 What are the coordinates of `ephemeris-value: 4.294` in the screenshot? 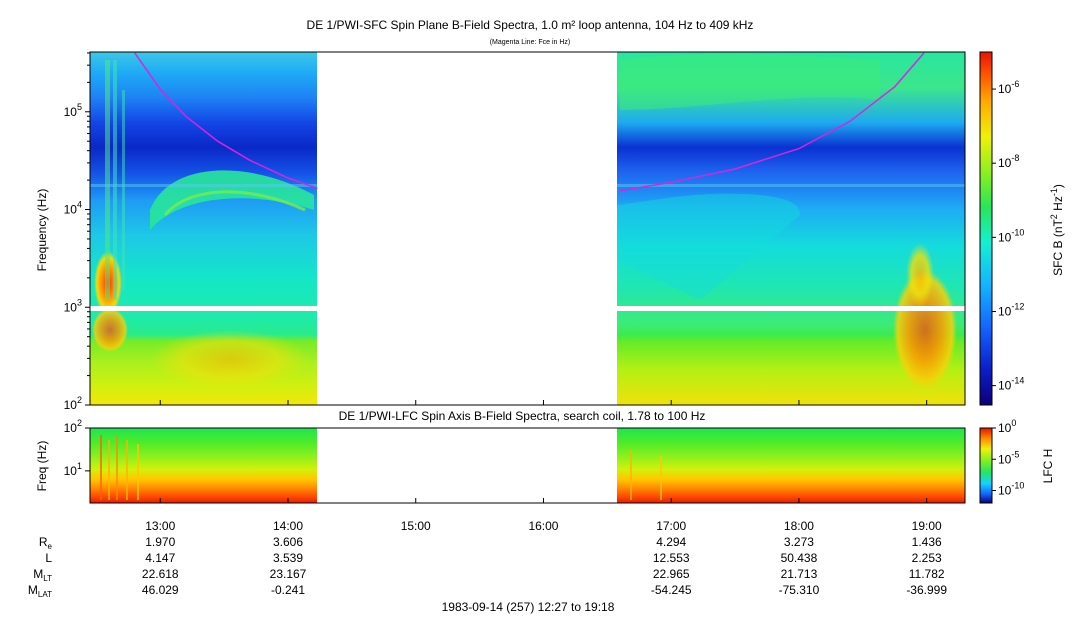 It's located at (671, 542).